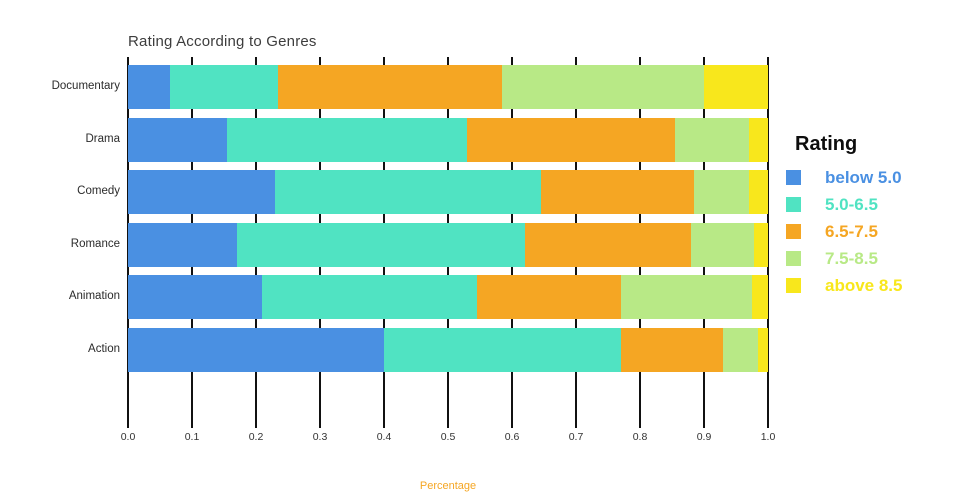 This screenshot has width=960, height=500. Describe the element at coordinates (104, 349) in the screenshot. I see `y-axis-label: Action` at that location.